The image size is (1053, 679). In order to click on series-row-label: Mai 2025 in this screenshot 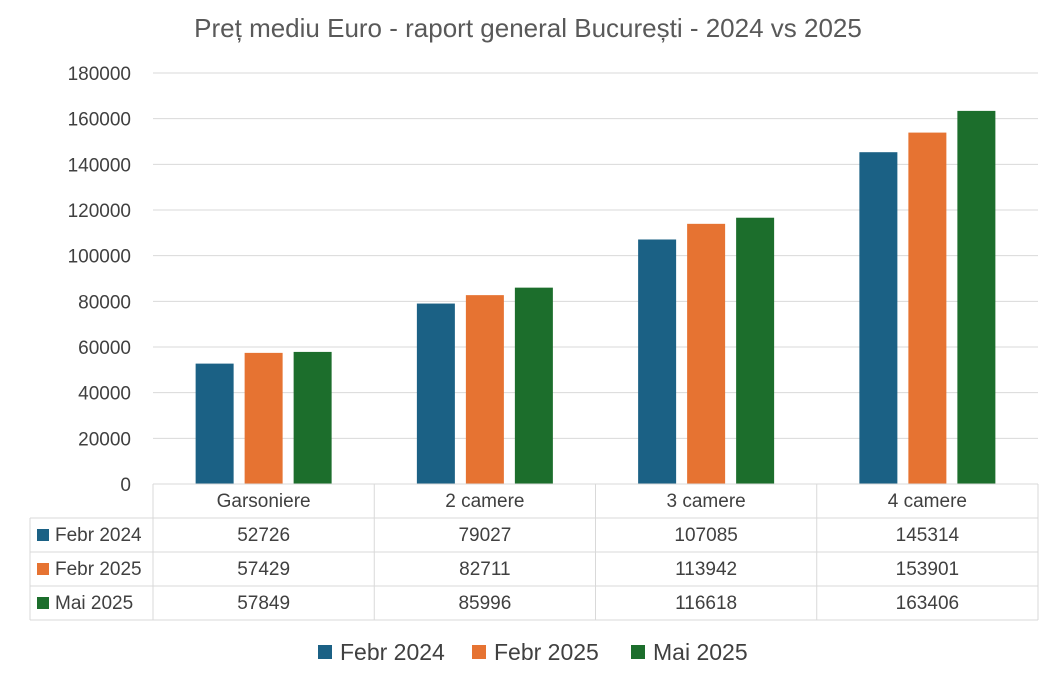, I will do `click(94, 603)`.